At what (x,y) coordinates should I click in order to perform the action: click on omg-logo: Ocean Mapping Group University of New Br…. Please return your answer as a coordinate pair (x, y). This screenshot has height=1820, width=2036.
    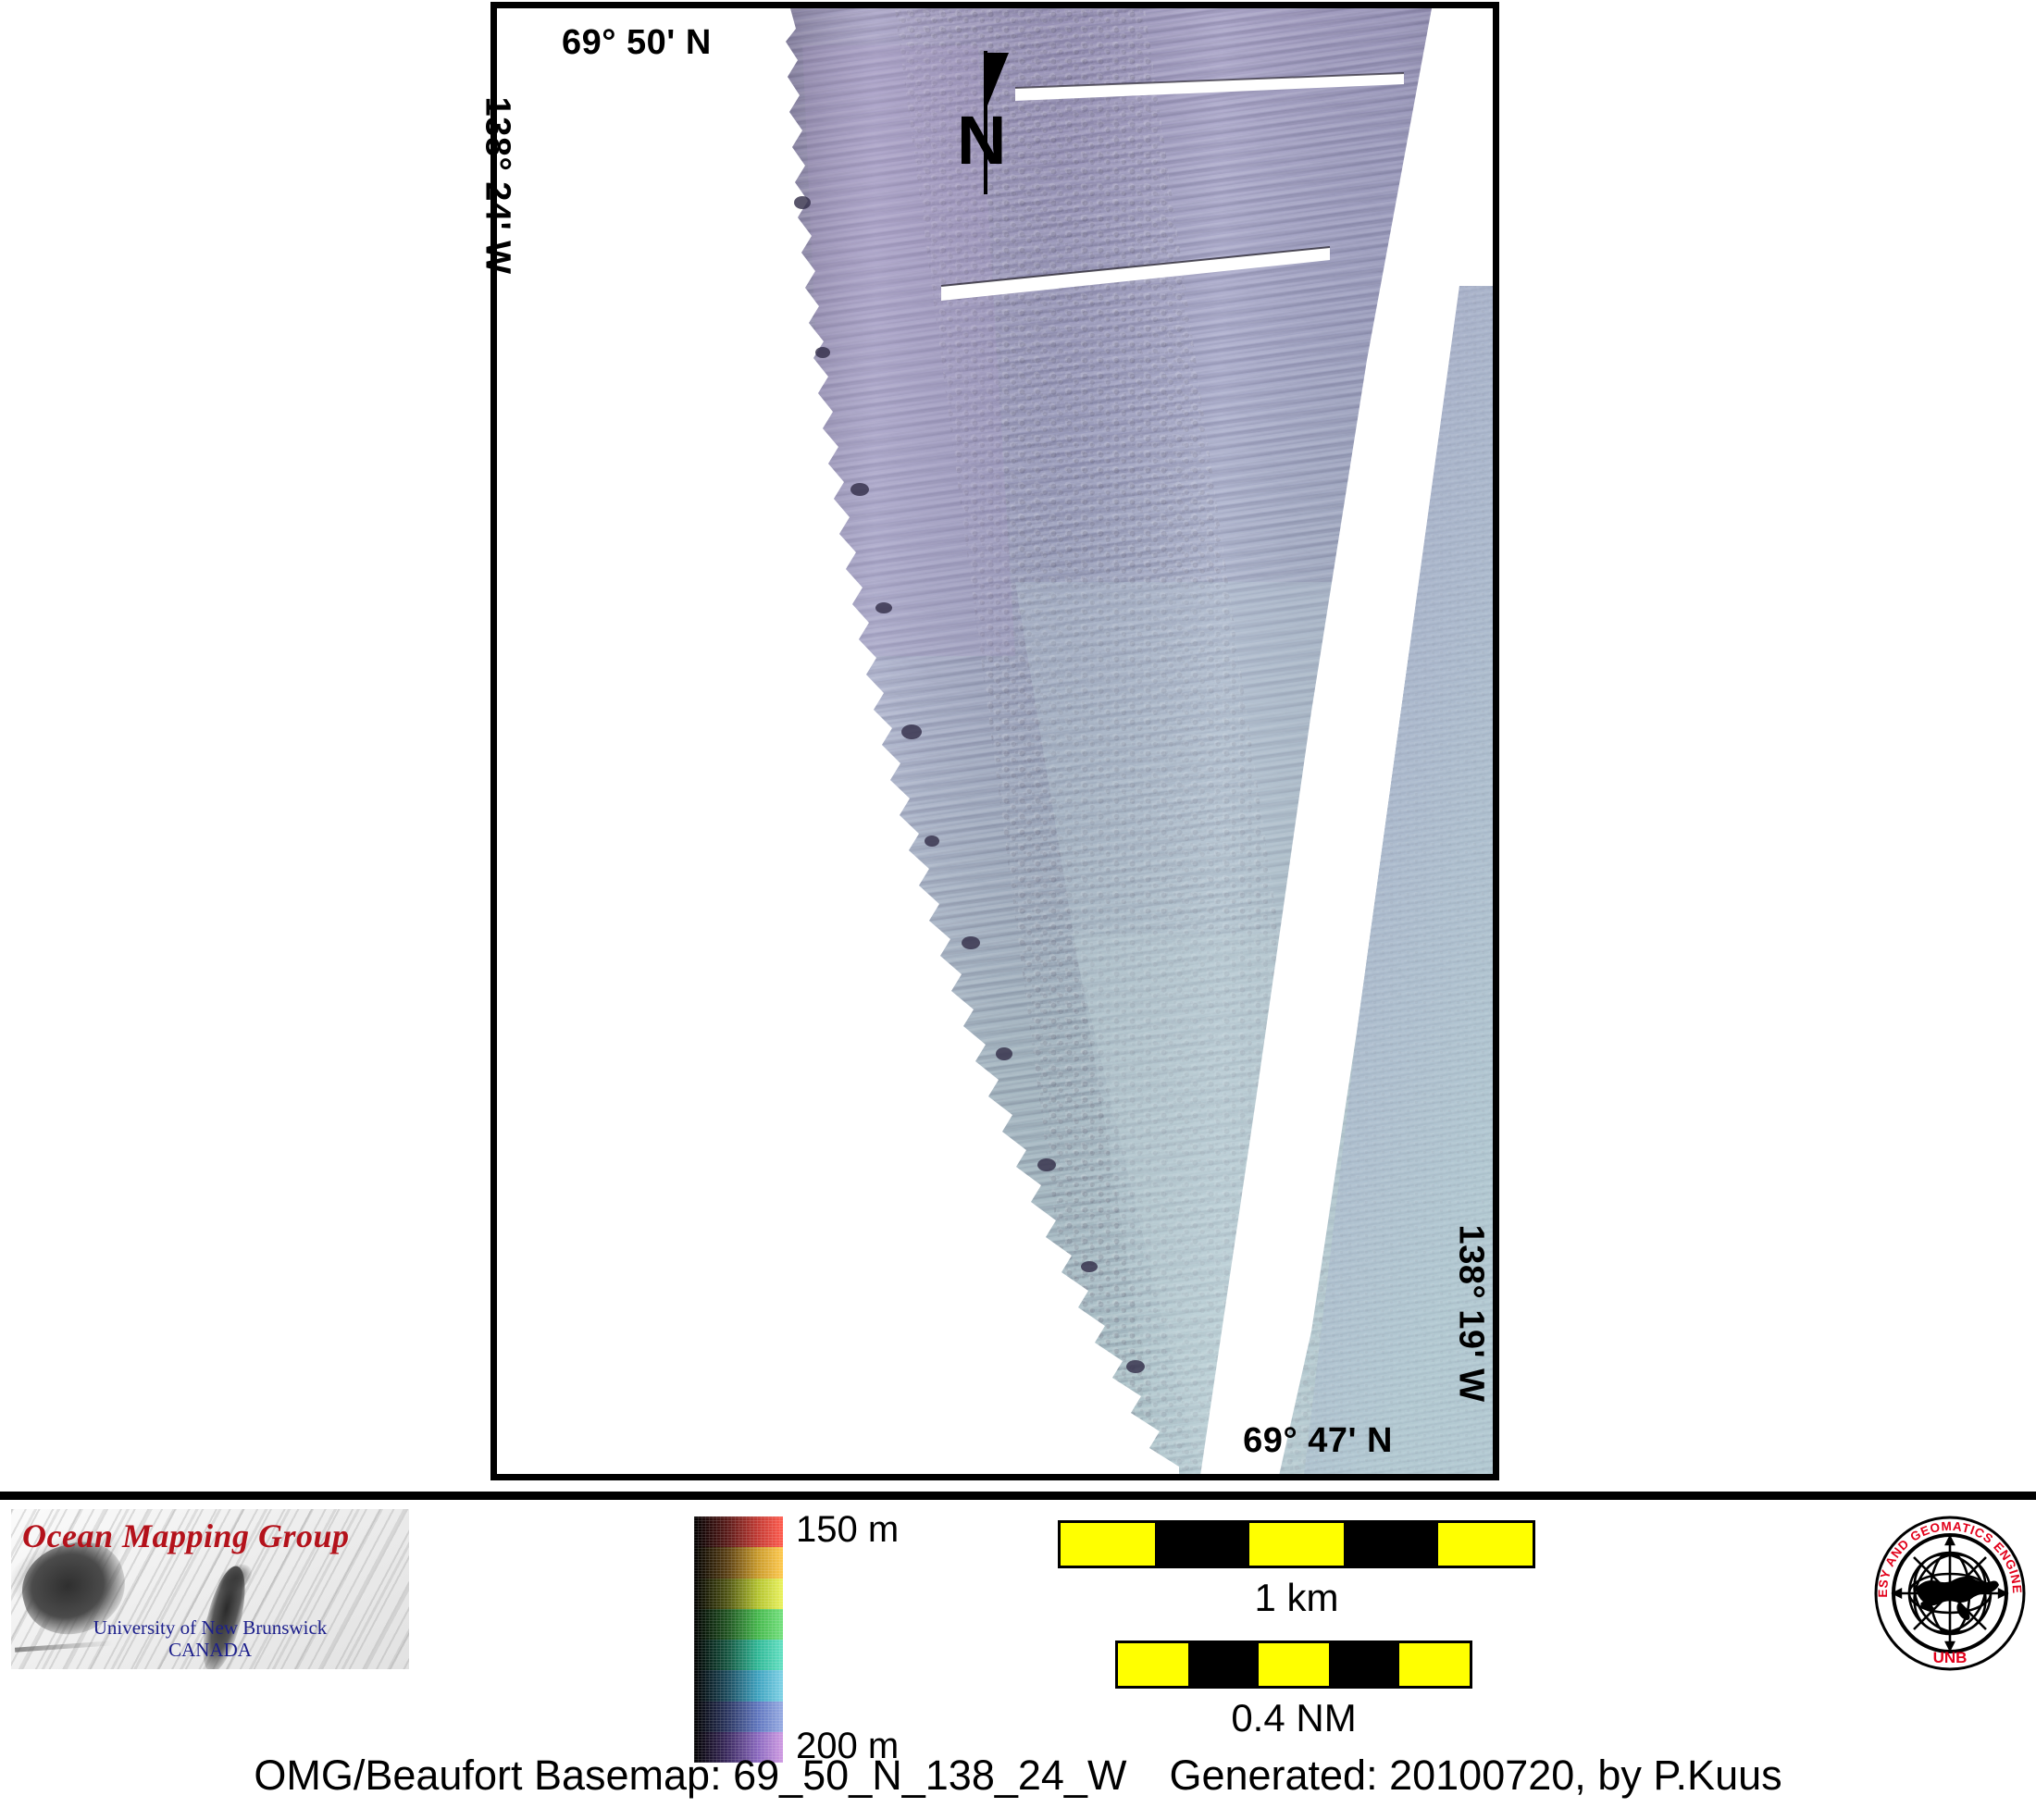
    Looking at the image, I should click on (210, 1589).